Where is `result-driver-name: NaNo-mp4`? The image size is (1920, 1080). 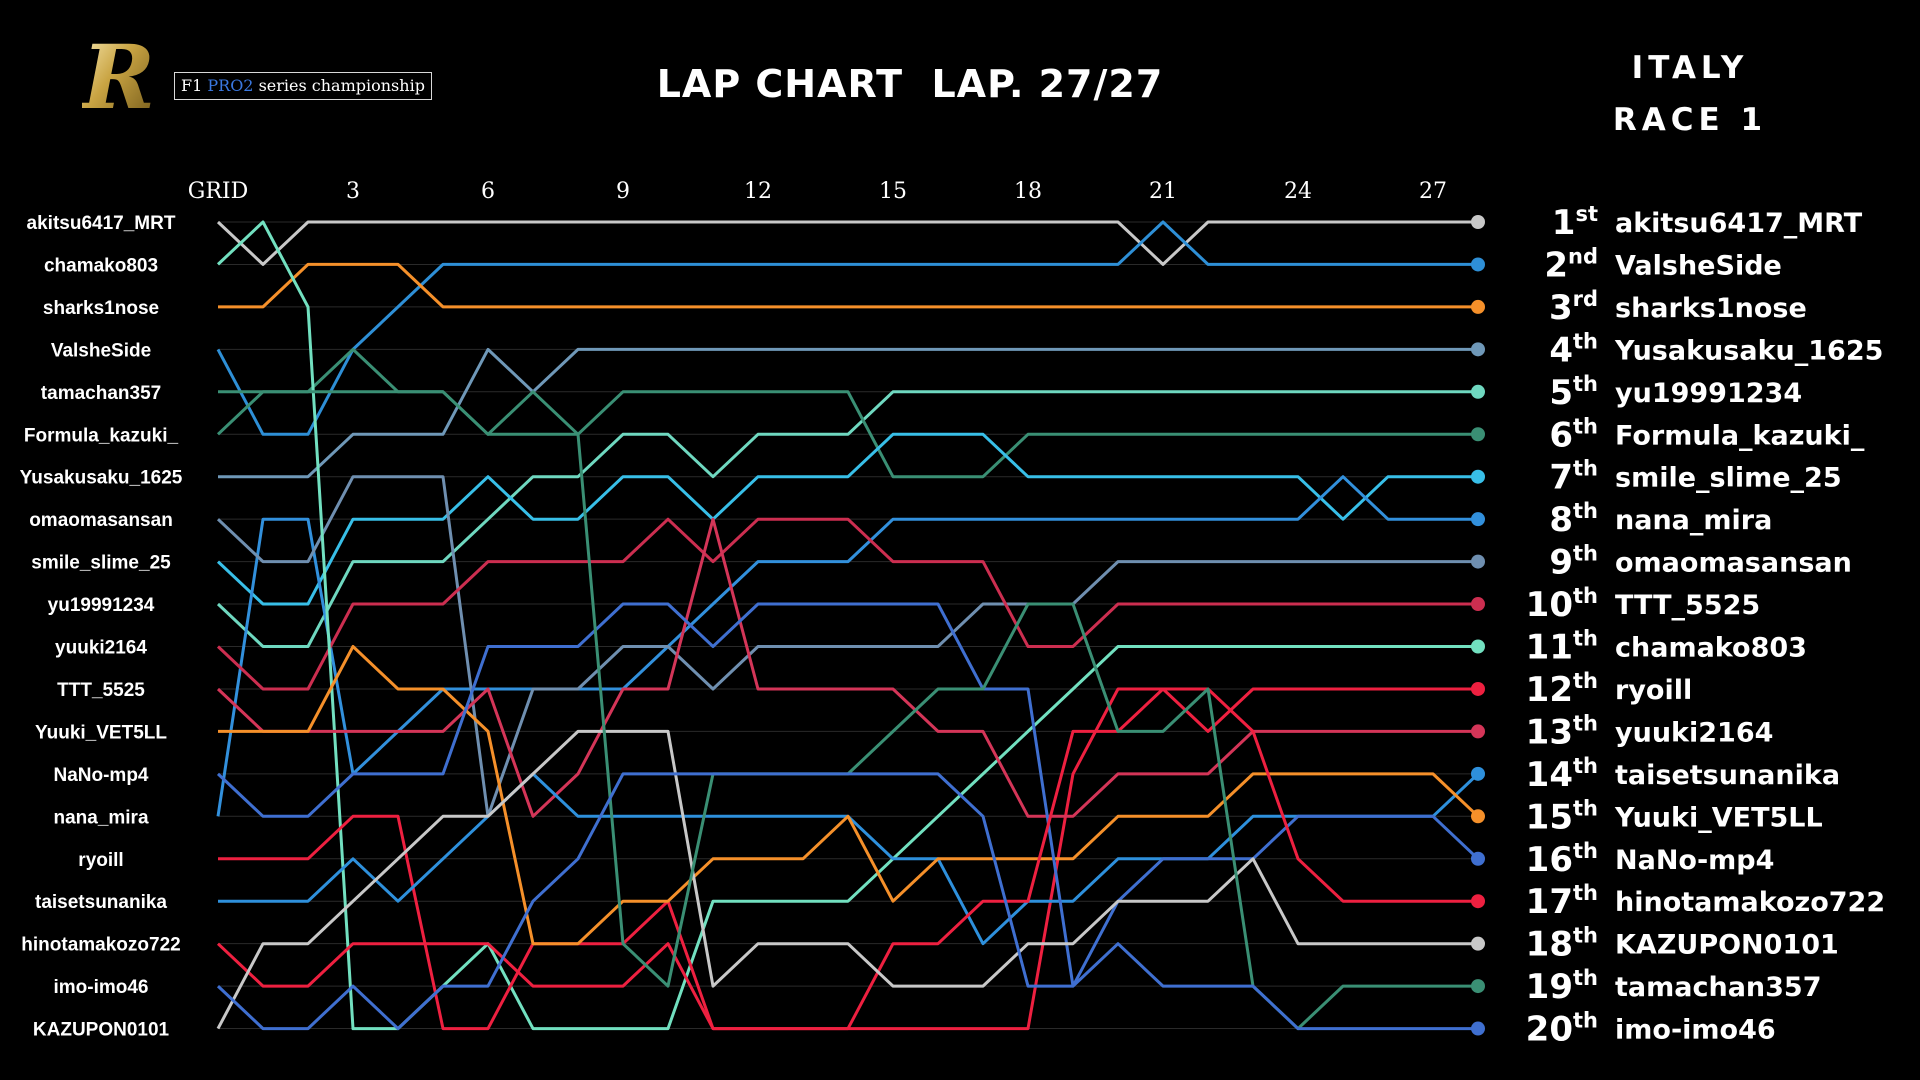 result-driver-name: NaNo-mp4 is located at coordinates (1694, 860).